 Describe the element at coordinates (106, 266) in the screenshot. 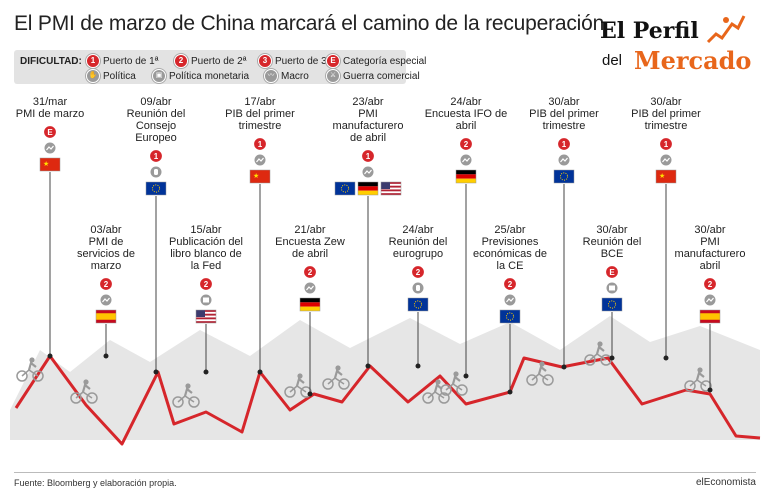

I see `event-description-line: marzo` at that location.